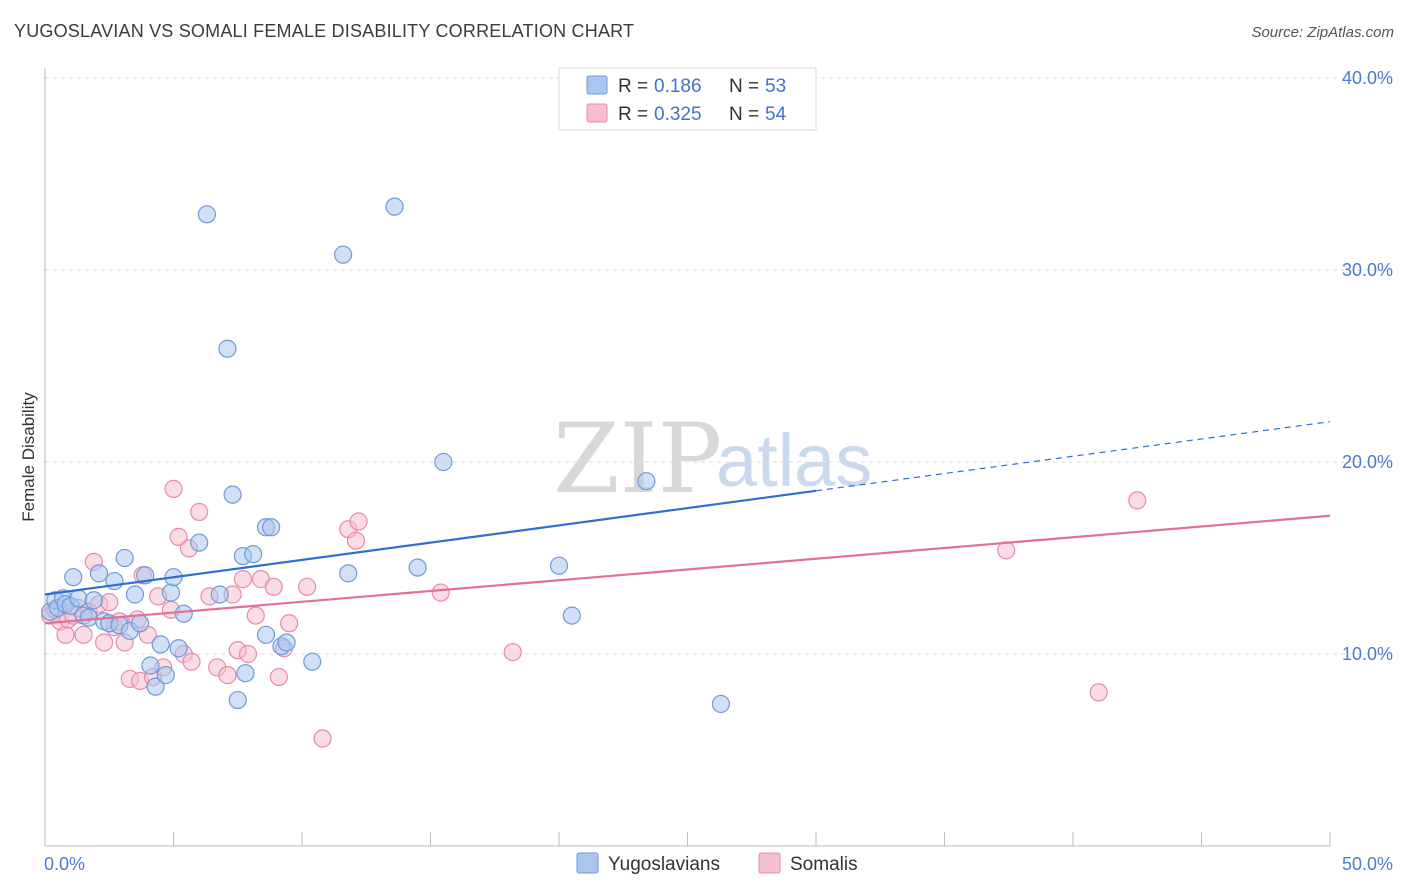 The width and height of the screenshot is (1406, 892). Describe the element at coordinates (1073, 456) in the screenshot. I see `trend-line-yugoslavians-extension` at that location.